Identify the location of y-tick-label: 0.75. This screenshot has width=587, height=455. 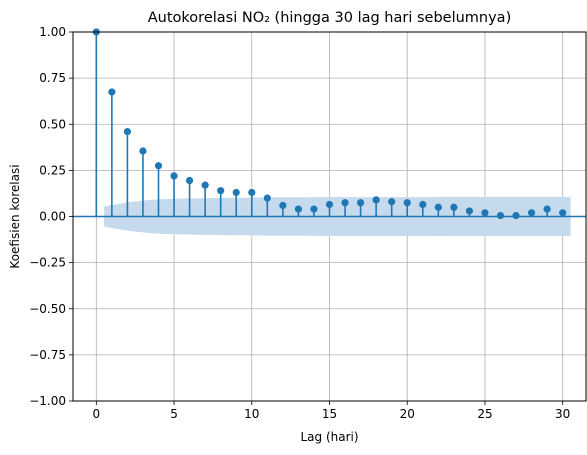
(52, 78).